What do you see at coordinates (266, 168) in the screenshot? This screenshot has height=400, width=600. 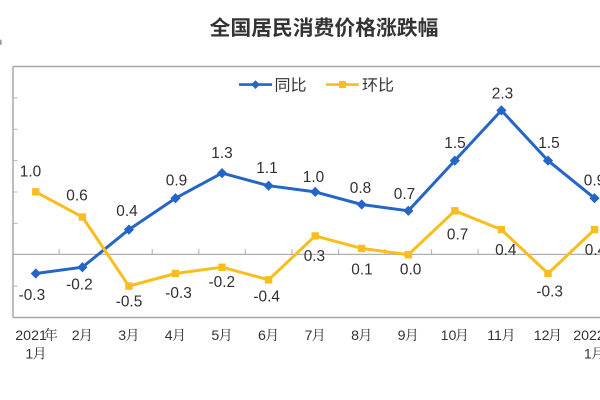 I see `svg-text: 1.1` at bounding box center [266, 168].